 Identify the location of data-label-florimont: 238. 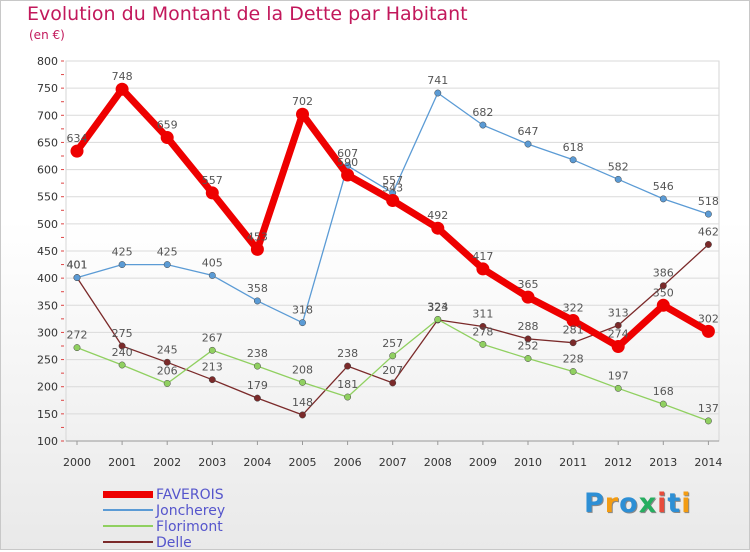
(257, 353).